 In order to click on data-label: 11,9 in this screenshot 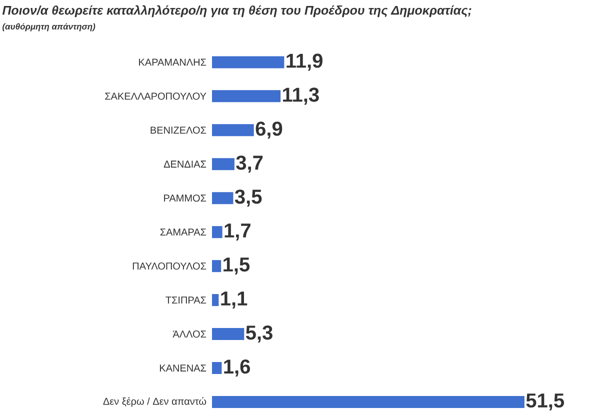, I will do `click(304, 62)`.